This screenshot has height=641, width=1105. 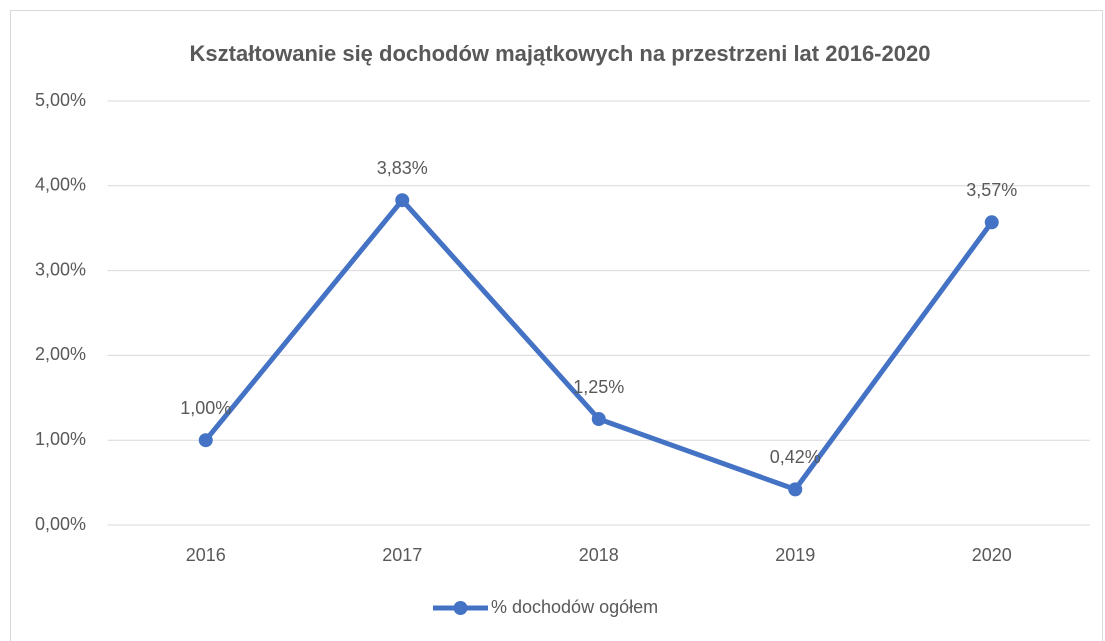 I want to click on data-label: 1,25%, so click(x=598, y=387).